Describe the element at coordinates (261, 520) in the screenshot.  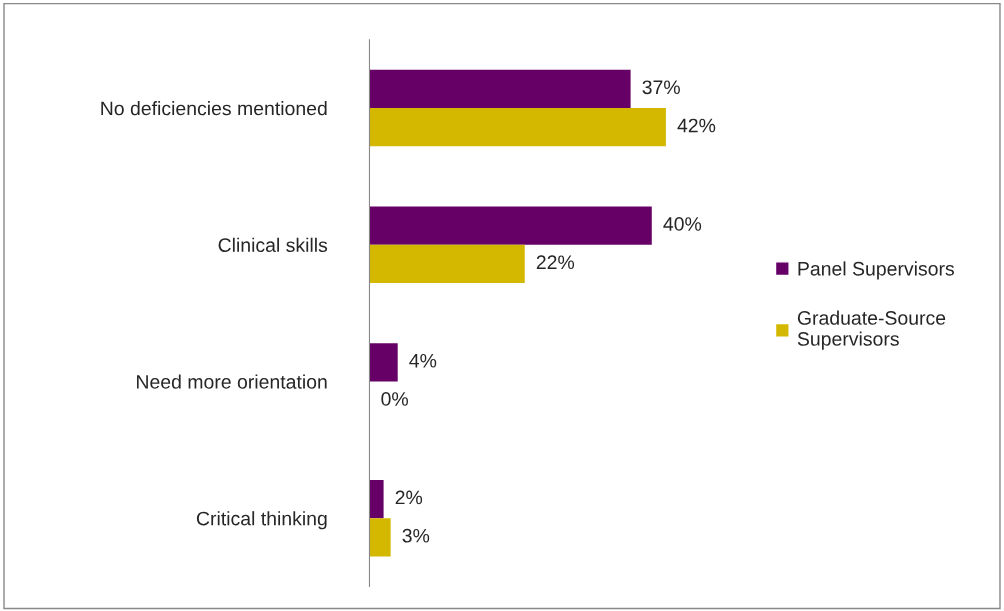
I see `y-tick-label: Critical thinking` at that location.